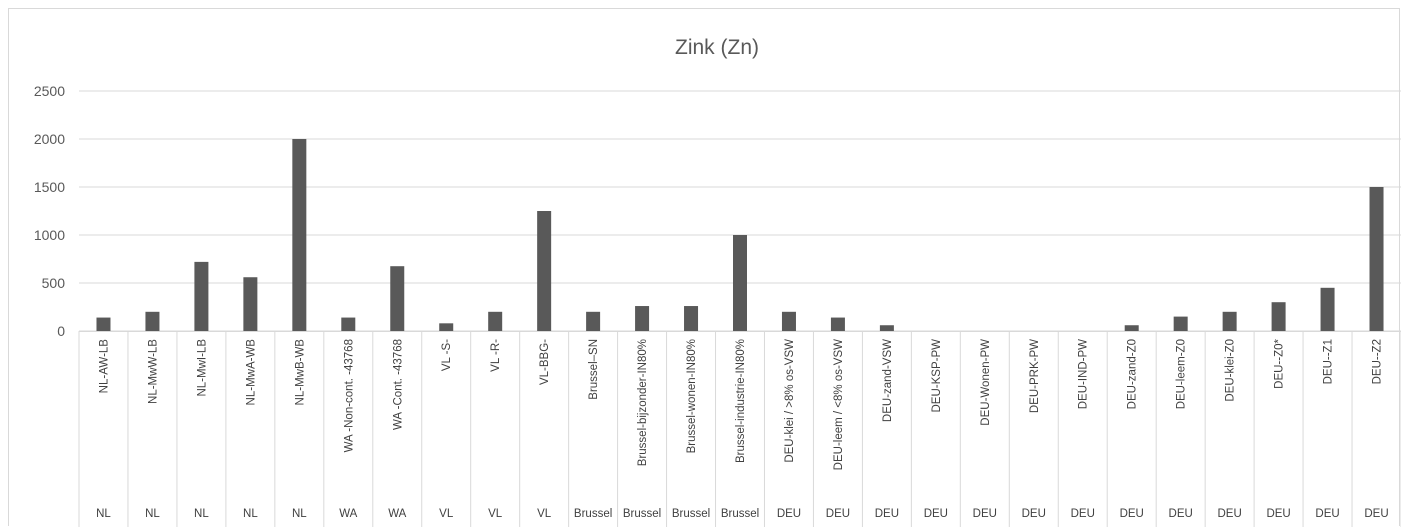 The height and width of the screenshot is (527, 1405). What do you see at coordinates (717, 47) in the screenshot?
I see `chart-title: Zink (Zn)` at bounding box center [717, 47].